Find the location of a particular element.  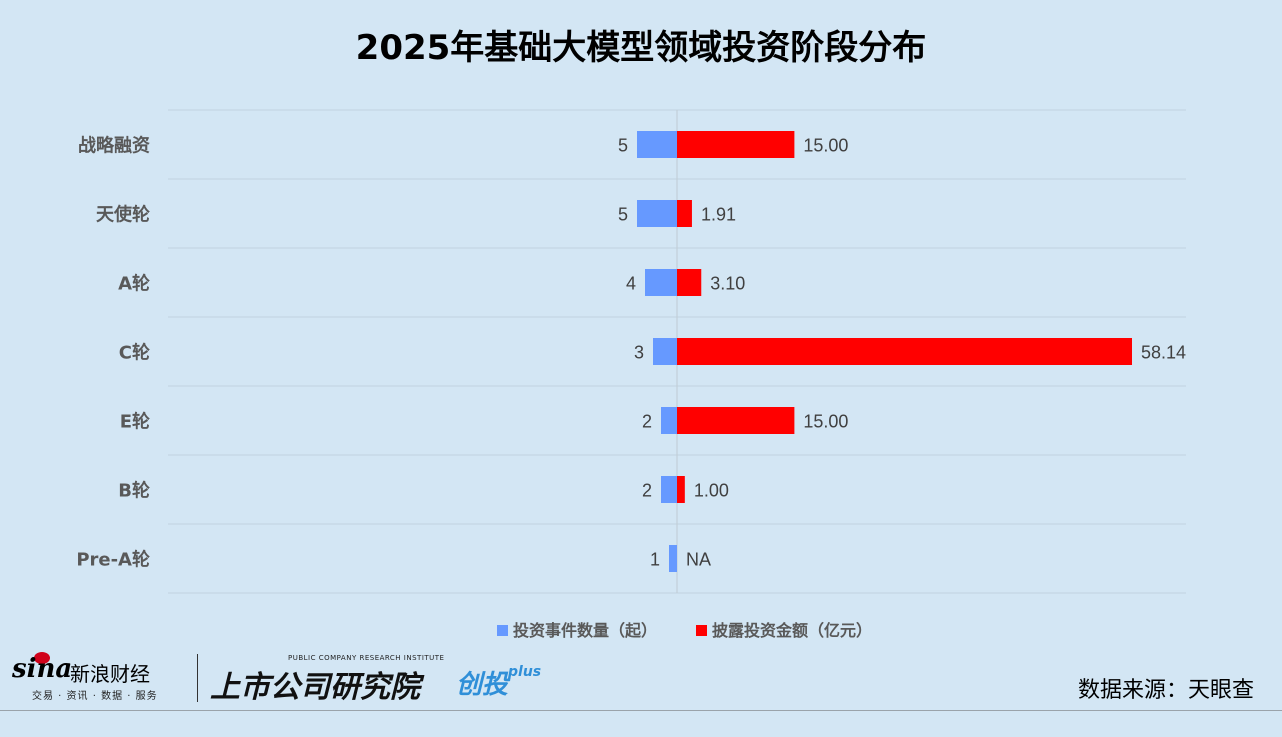

count-value-label: 1 is located at coordinates (655, 560).